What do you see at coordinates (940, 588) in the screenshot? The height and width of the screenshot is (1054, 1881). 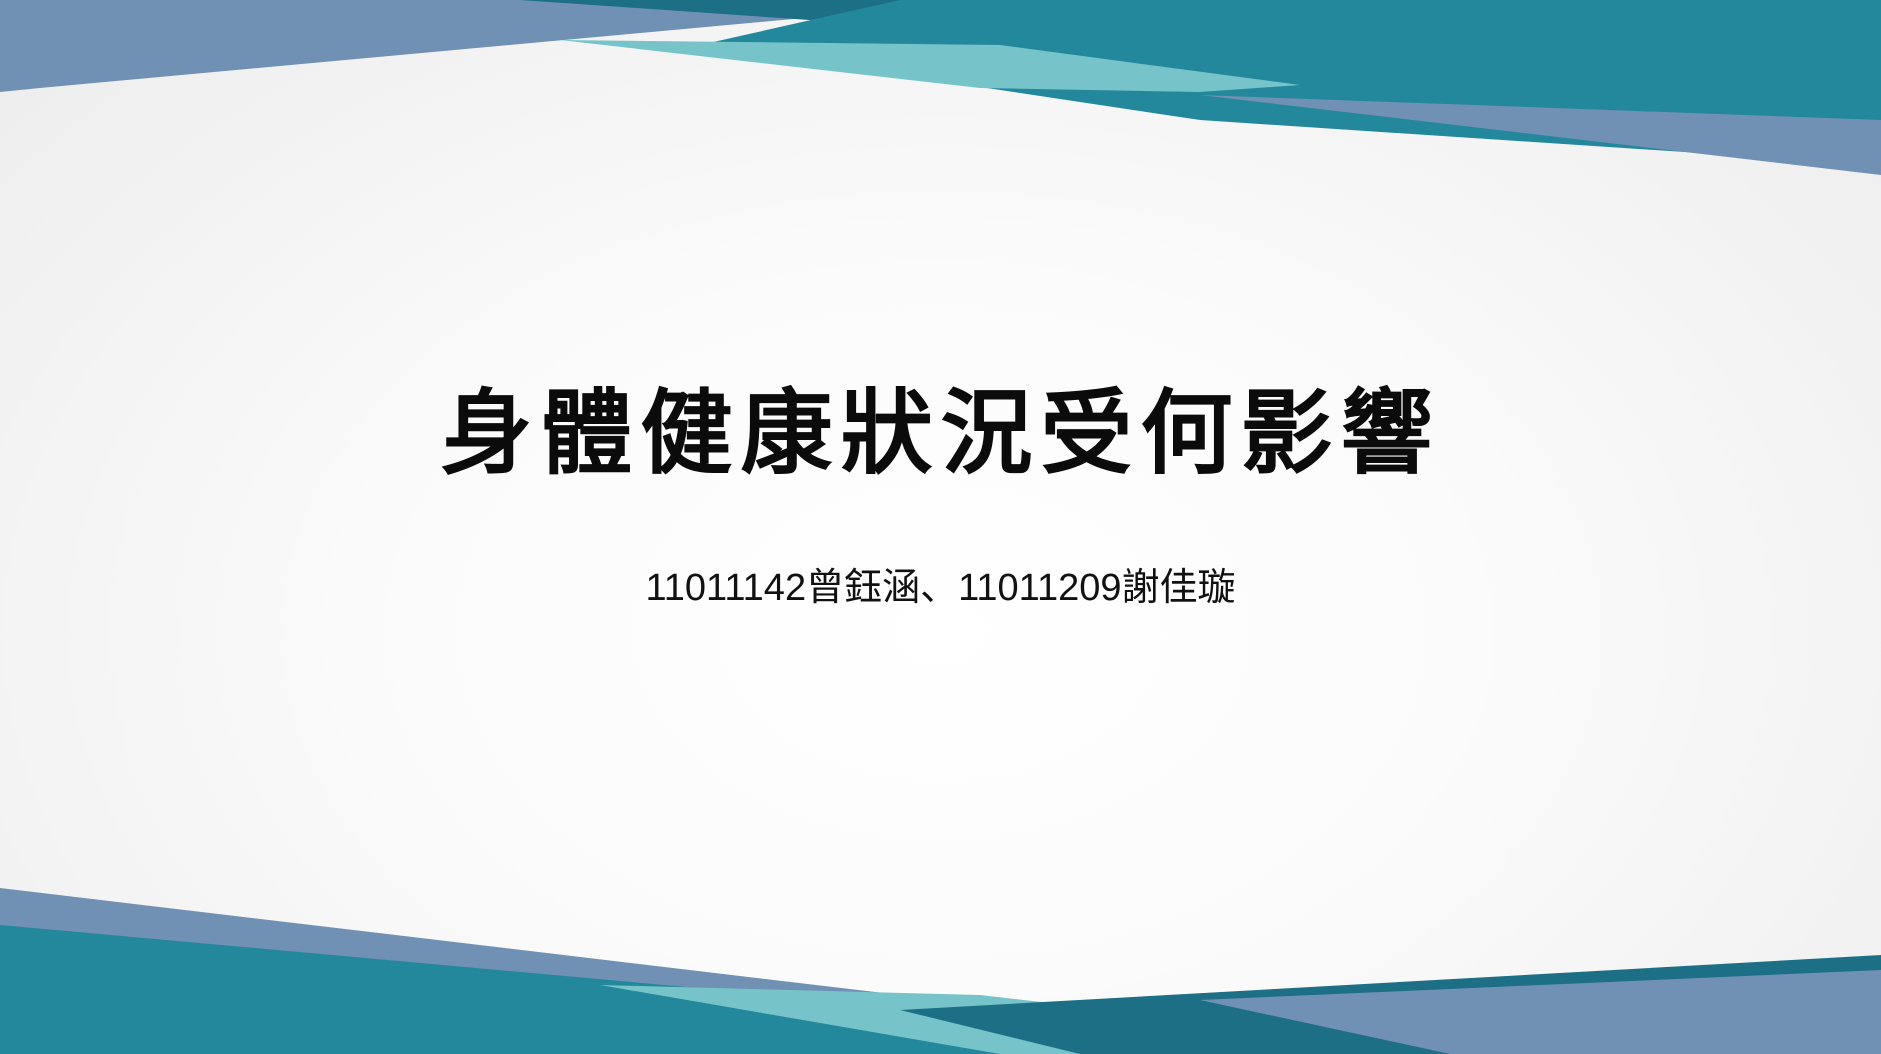 I see `slide-subtitle: 11011142曾鈺涵、11011209謝佳璇` at bounding box center [940, 588].